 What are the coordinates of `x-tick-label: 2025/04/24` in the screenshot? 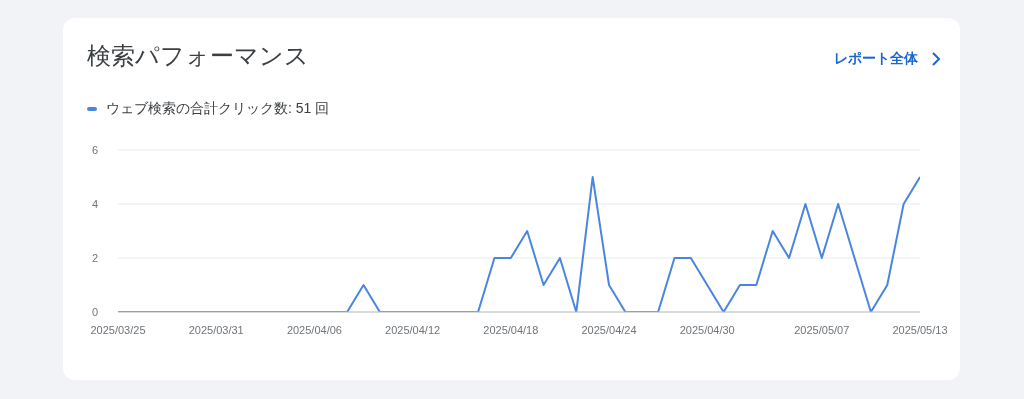 It's located at (609, 329).